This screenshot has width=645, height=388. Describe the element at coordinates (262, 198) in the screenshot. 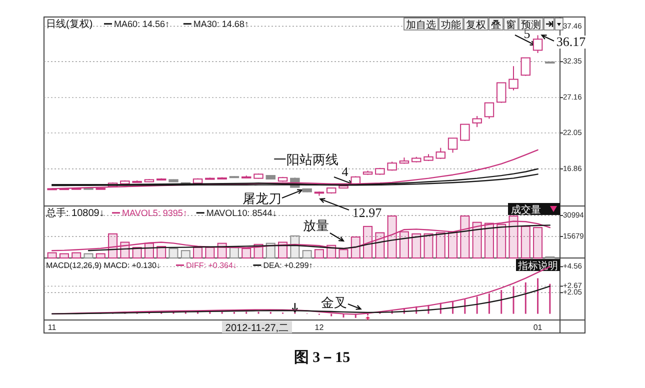

I see `annotation: 屠龙刀` at that location.